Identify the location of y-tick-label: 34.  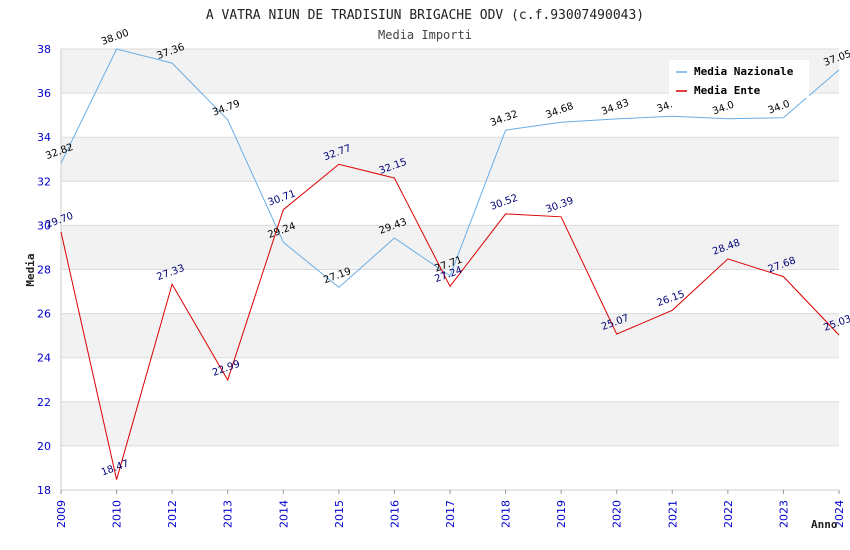
(44, 137).